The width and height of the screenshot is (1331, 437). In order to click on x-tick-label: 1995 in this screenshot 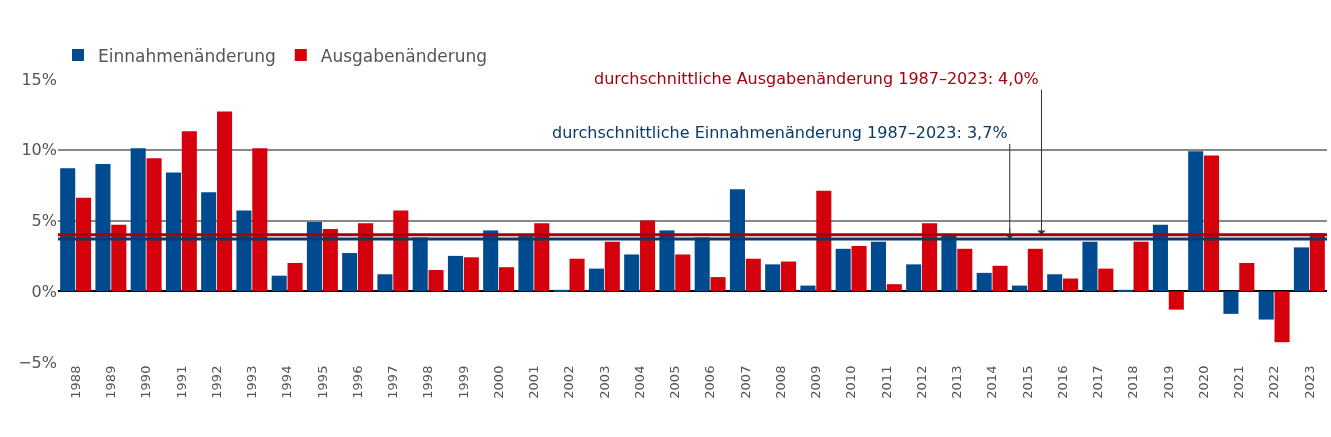, I will do `click(322, 382)`.